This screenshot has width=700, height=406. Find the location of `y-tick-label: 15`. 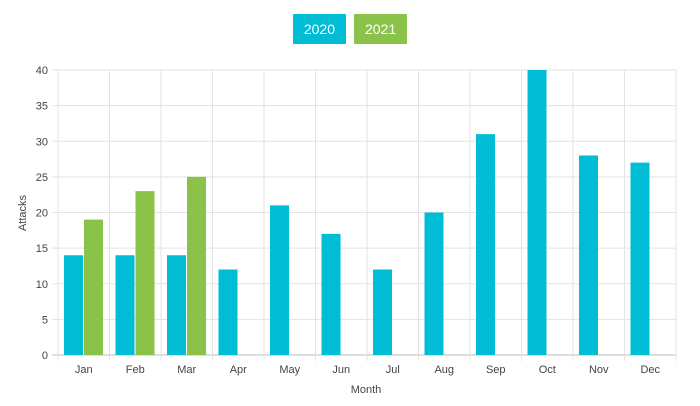

y-tick-label: 15 is located at coordinates (42, 249).